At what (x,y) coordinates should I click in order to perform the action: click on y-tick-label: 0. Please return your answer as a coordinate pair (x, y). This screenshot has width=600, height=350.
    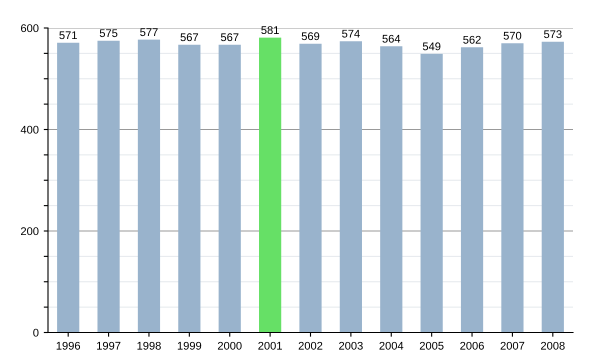
    Looking at the image, I should click on (36, 332).